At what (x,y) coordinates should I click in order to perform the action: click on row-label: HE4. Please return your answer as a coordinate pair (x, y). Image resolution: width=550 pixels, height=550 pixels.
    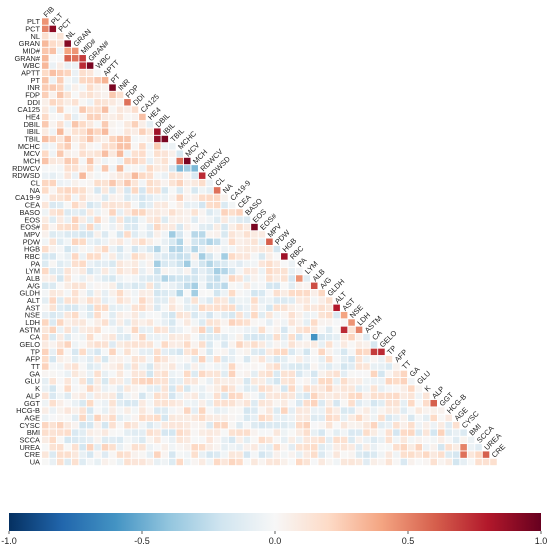
    Looking at the image, I should click on (33, 116).